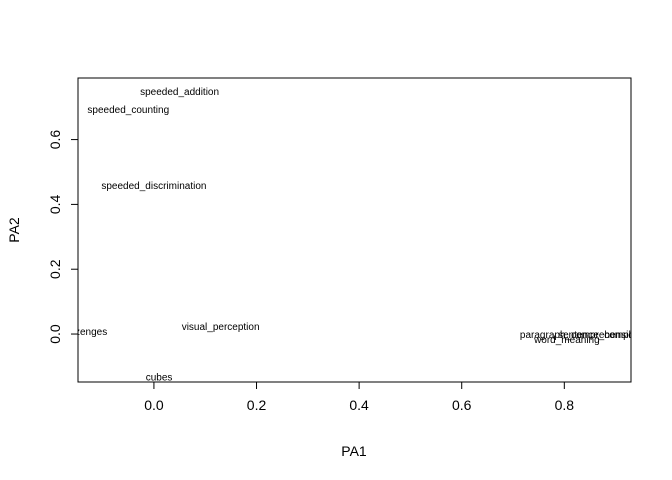 The width and height of the screenshot is (672, 480). I want to click on point-label: cubes, so click(159, 377).